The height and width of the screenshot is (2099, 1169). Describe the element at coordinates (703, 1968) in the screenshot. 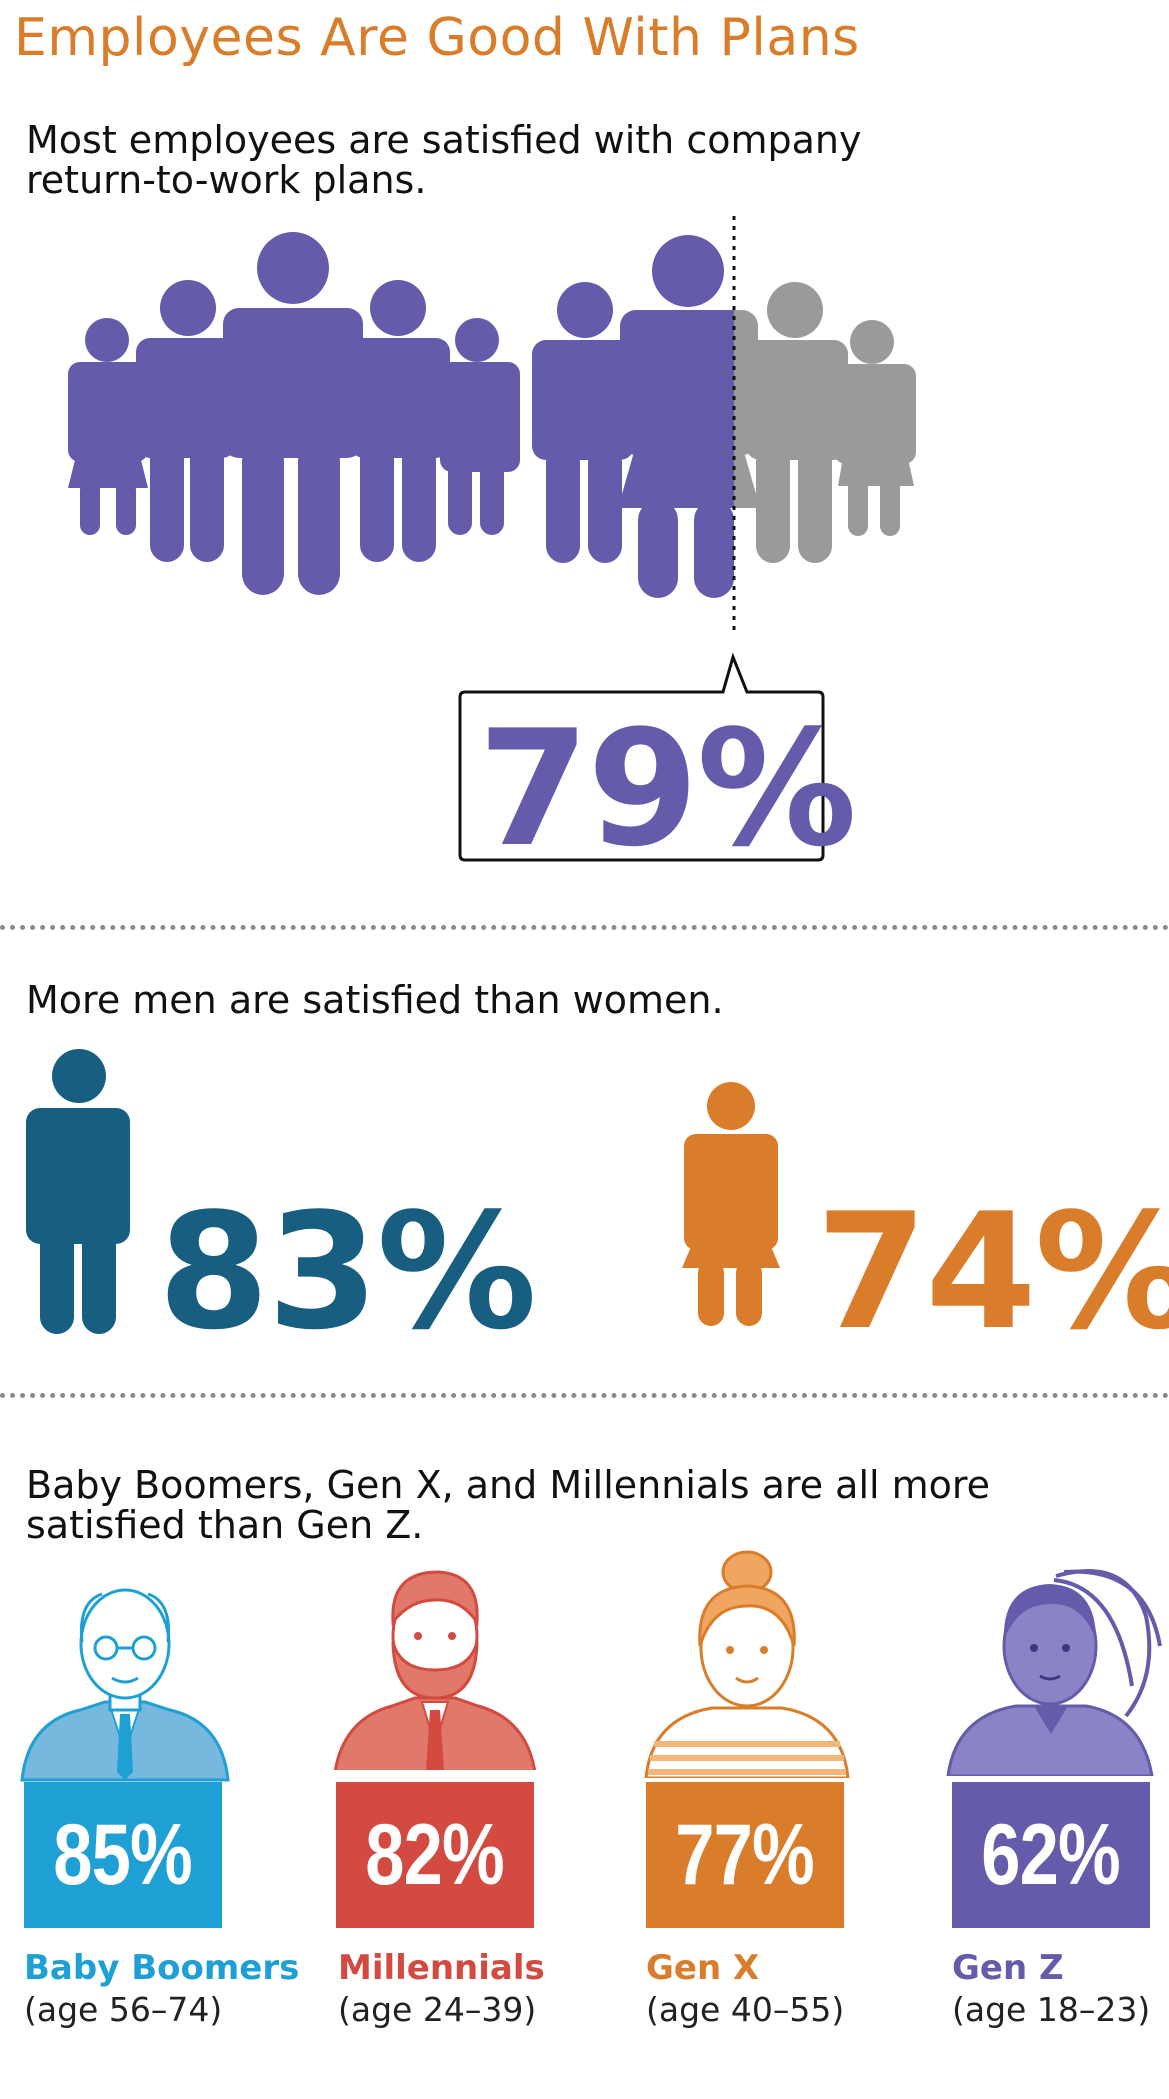

I see `gen-x-label: Gen X` at that location.